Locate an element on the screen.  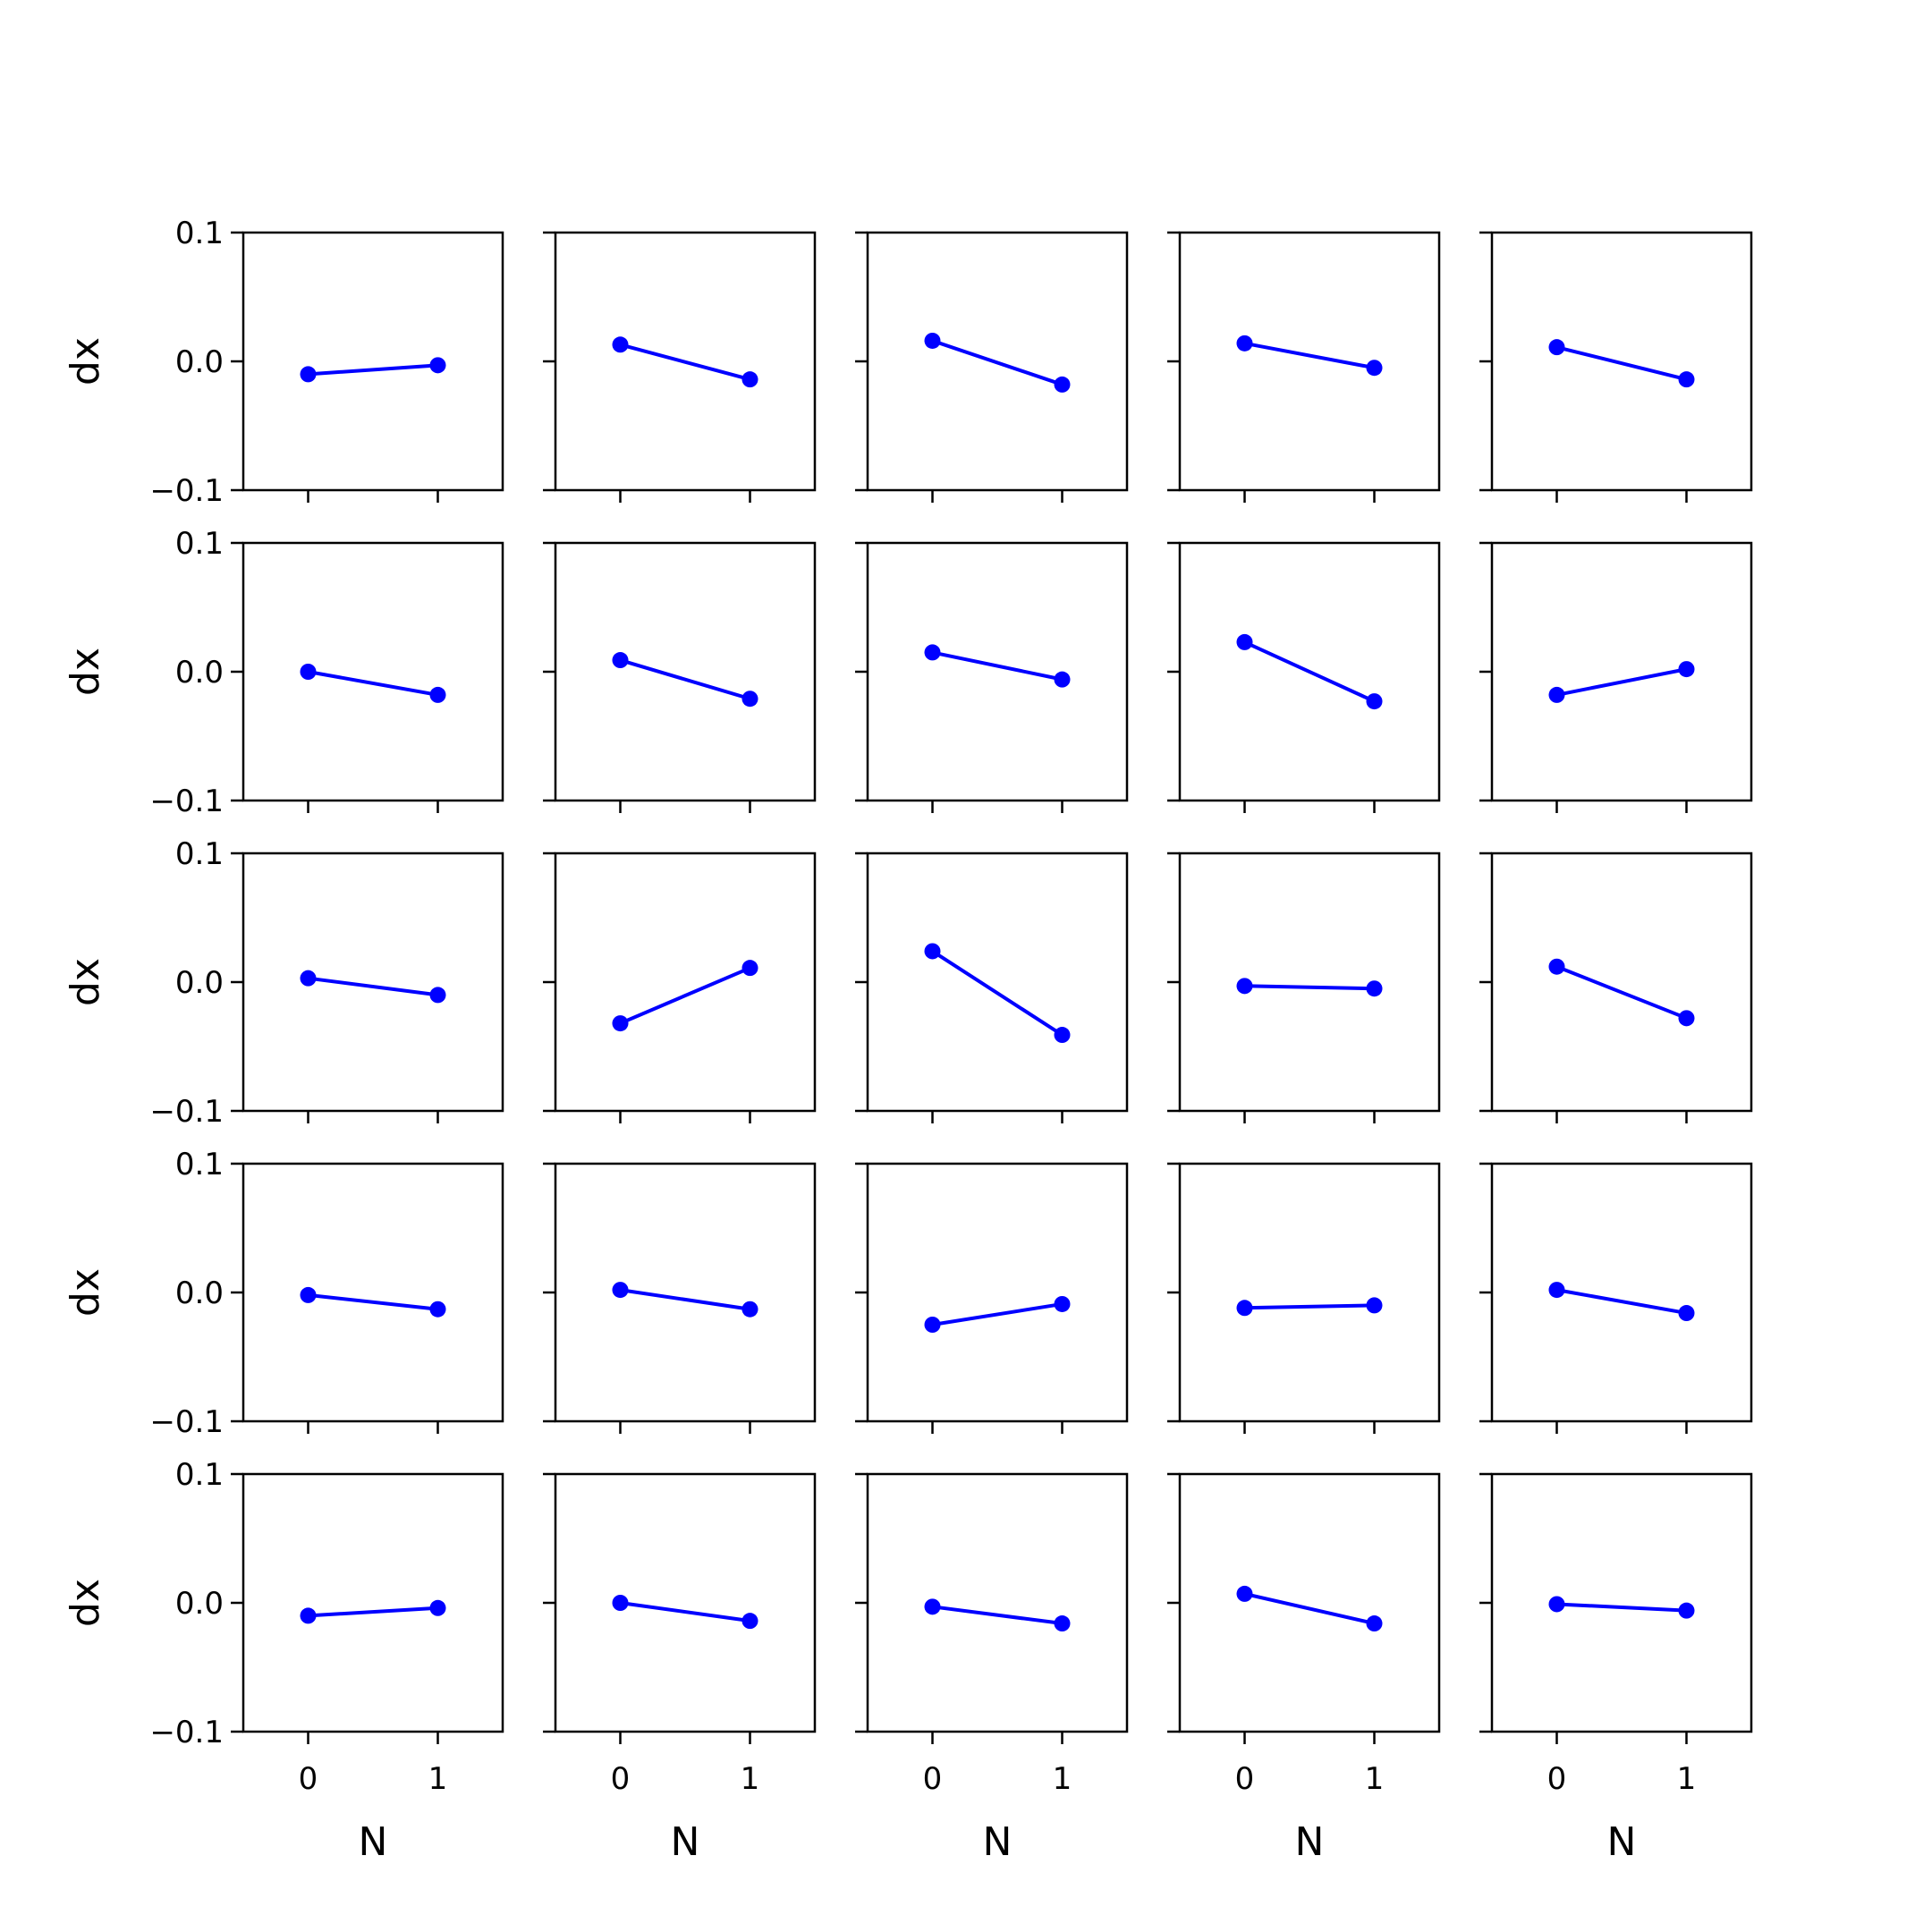
panel-r0-c2 is located at coordinates (992, 367).